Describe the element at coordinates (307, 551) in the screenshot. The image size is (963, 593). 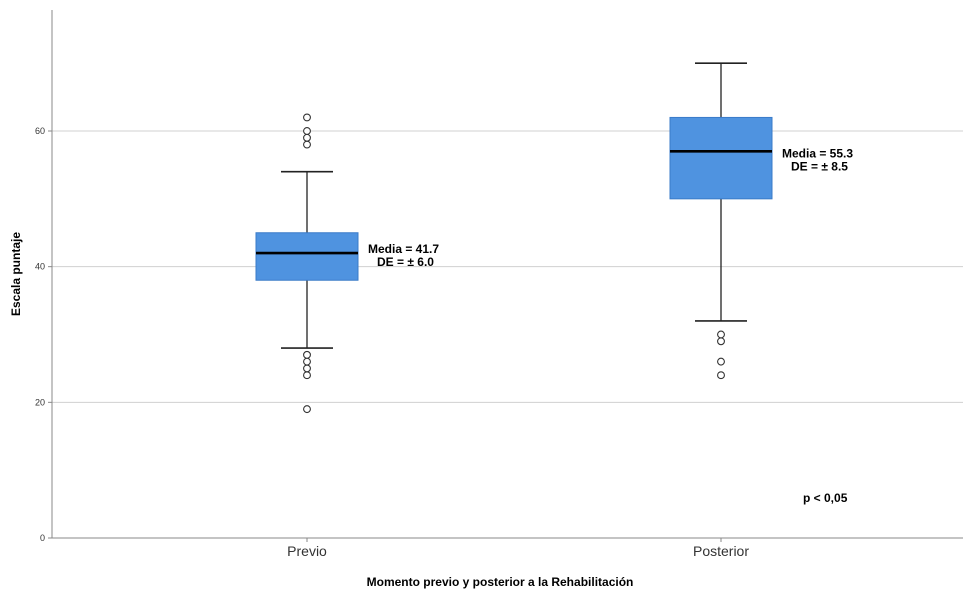
I see `x-category-label: Previo` at that location.